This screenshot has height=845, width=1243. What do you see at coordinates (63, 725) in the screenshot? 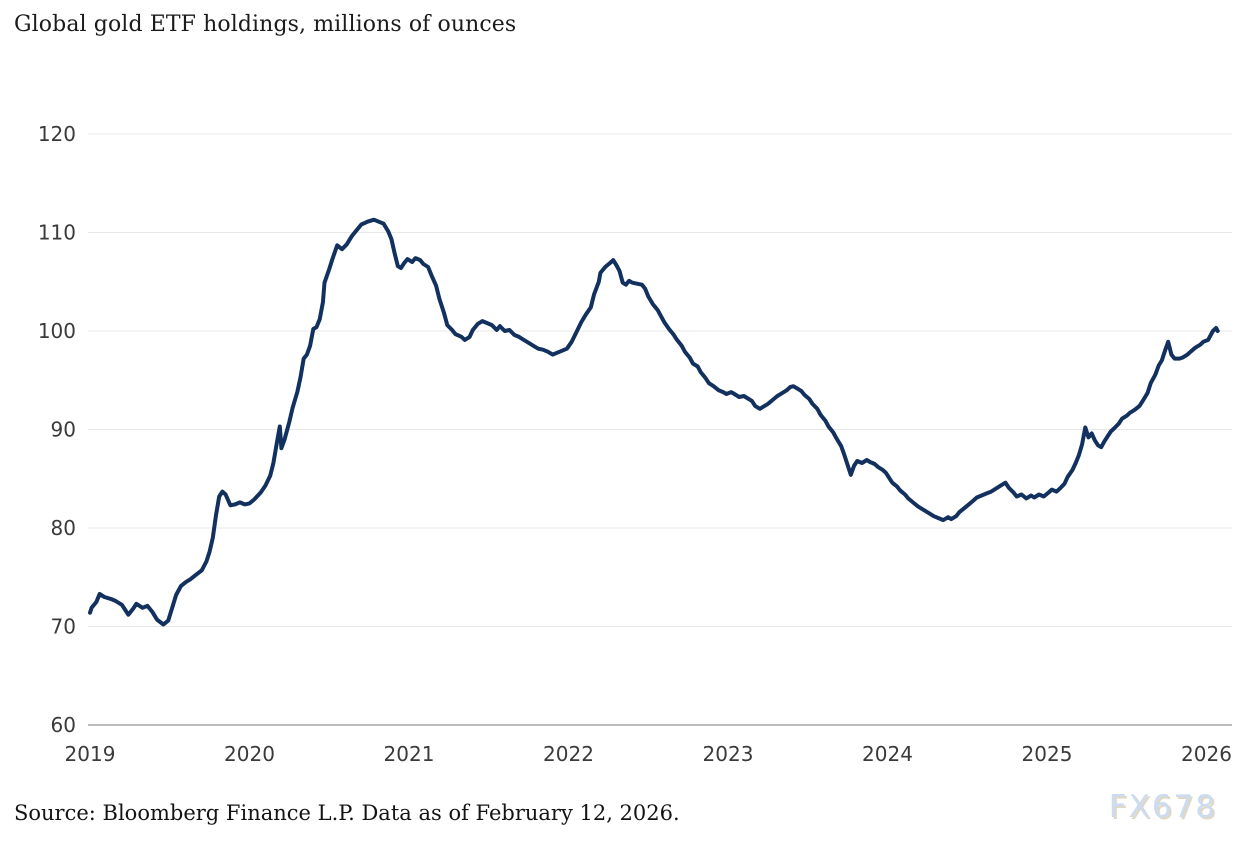
I see `y-tick-label: 60` at bounding box center [63, 725].